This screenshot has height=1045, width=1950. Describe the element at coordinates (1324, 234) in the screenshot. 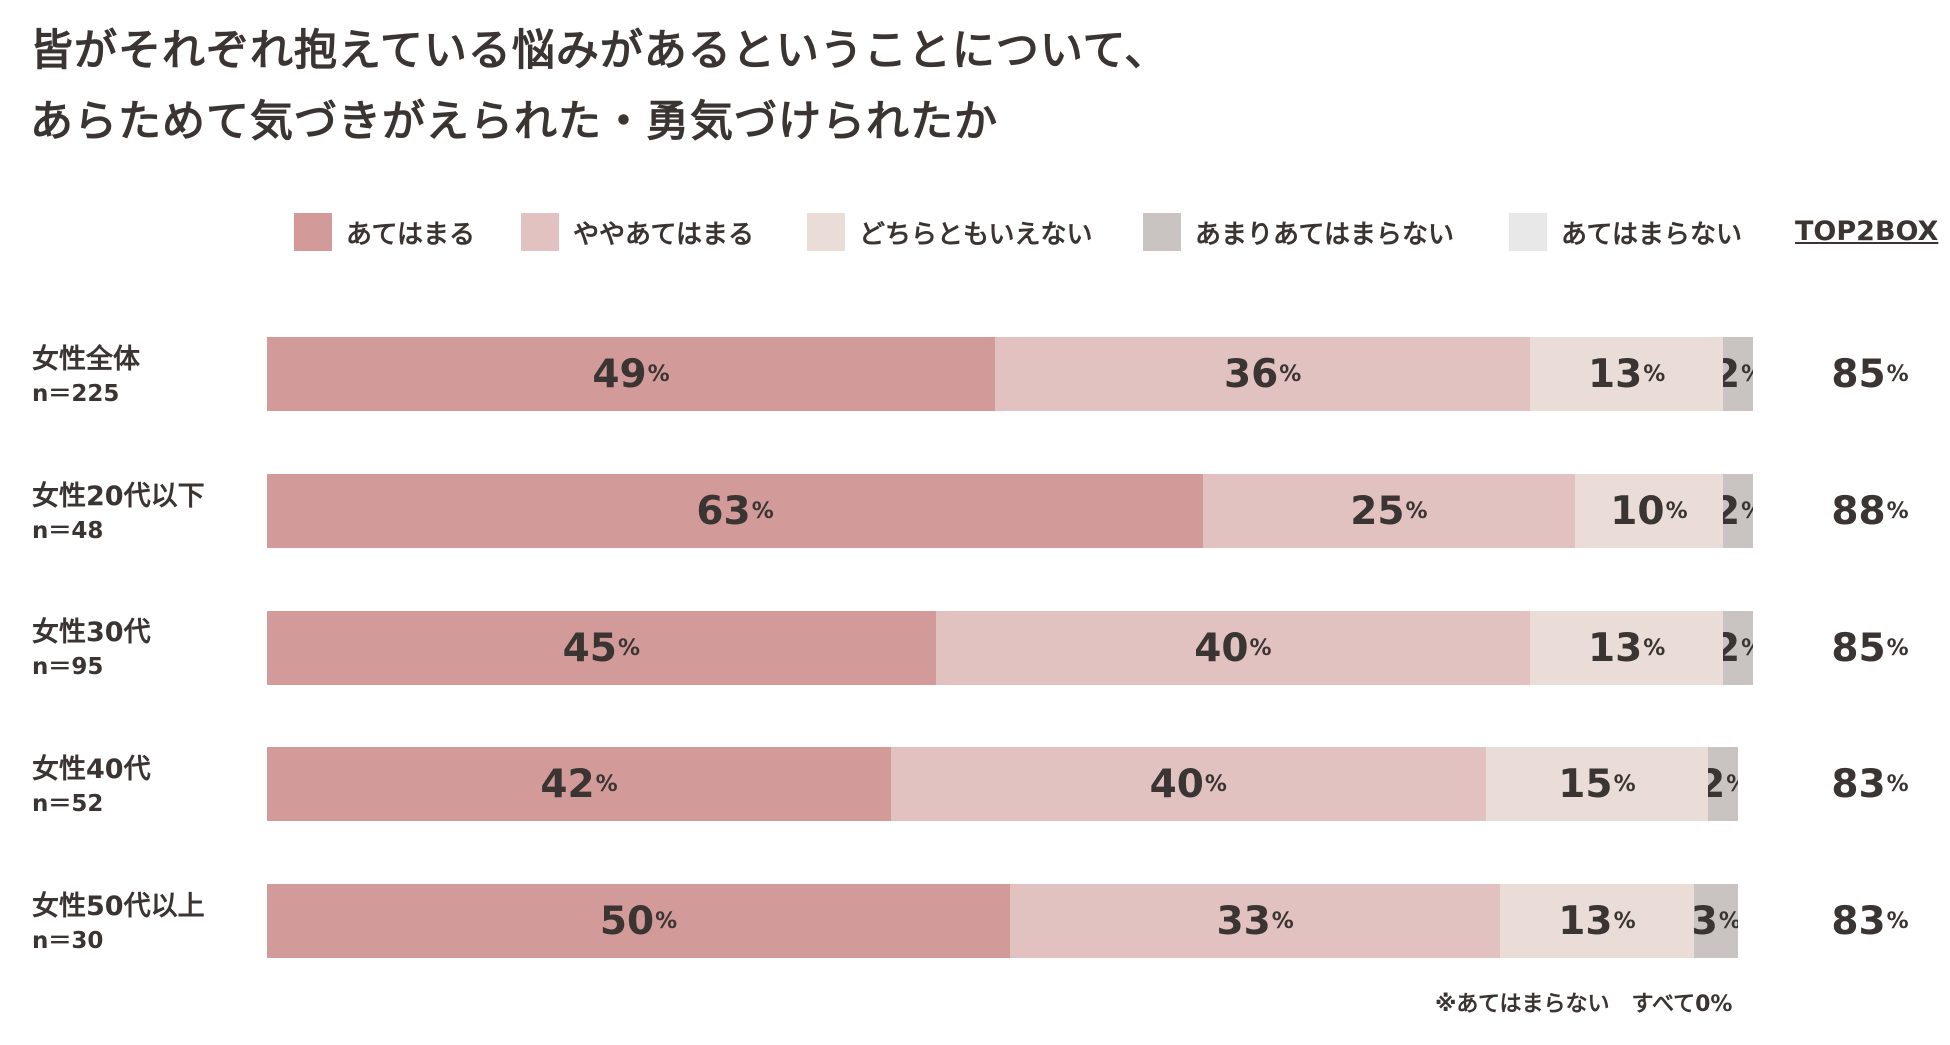

I see `legend-label: あまりあてはまらない` at that location.